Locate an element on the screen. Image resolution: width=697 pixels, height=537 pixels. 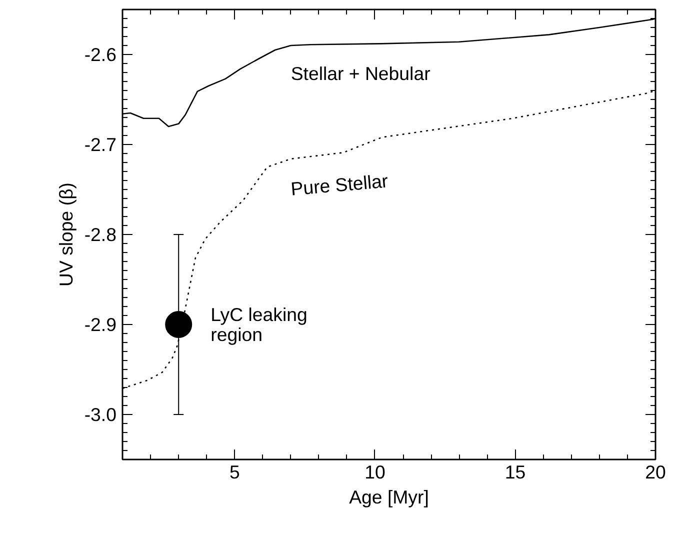
y-tick-label: -2.9 is located at coordinates (100, 324).